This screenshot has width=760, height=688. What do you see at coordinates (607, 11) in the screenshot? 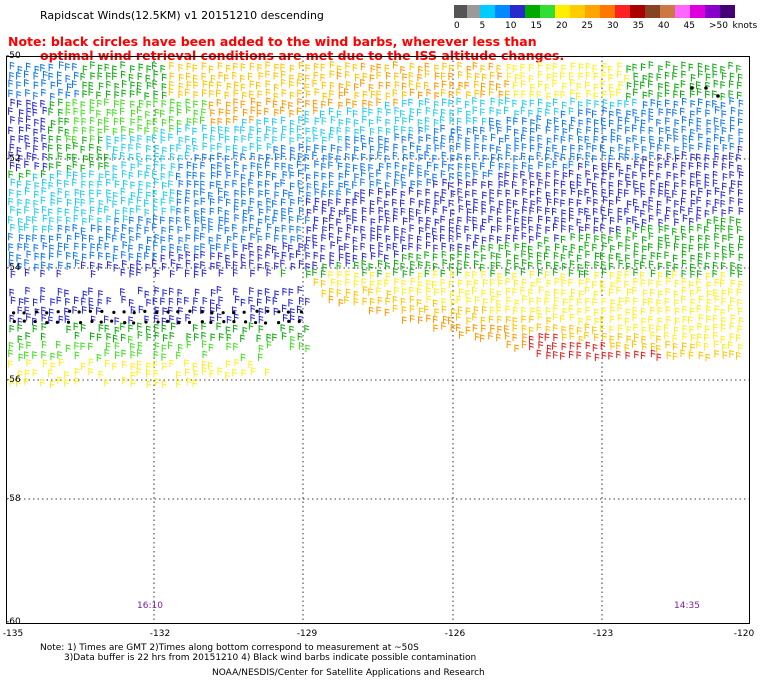
I see `legend-color-bar` at bounding box center [607, 11].